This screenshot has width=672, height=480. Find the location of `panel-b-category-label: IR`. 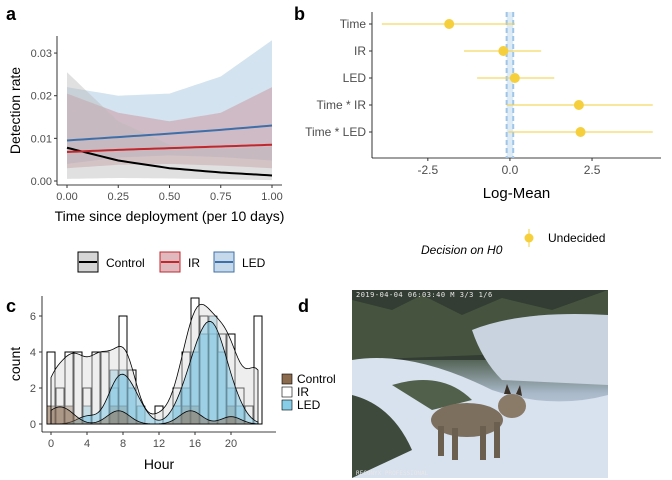

panel-b-category-label: IR is located at coordinates (360, 51).